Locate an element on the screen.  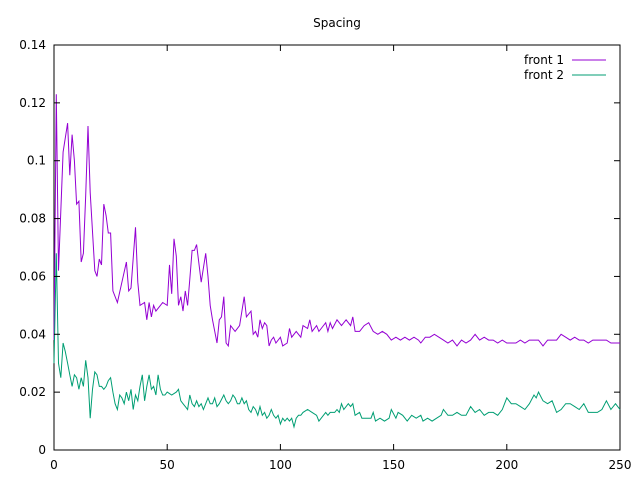
y-tick-label: 0 is located at coordinates (42, 450).